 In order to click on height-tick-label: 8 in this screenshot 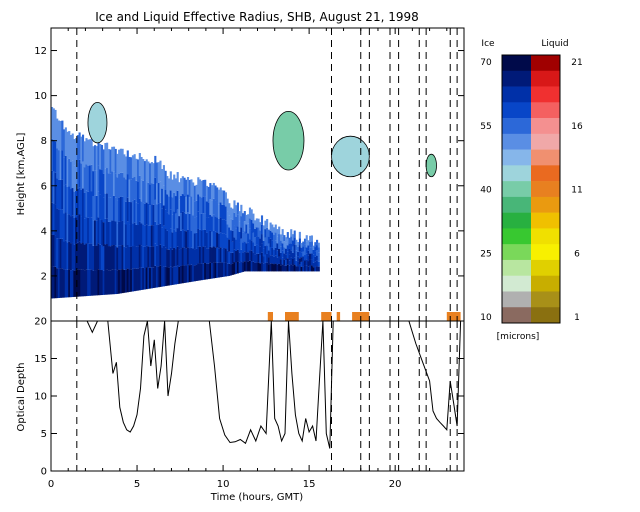, I will do `click(44, 141)`.